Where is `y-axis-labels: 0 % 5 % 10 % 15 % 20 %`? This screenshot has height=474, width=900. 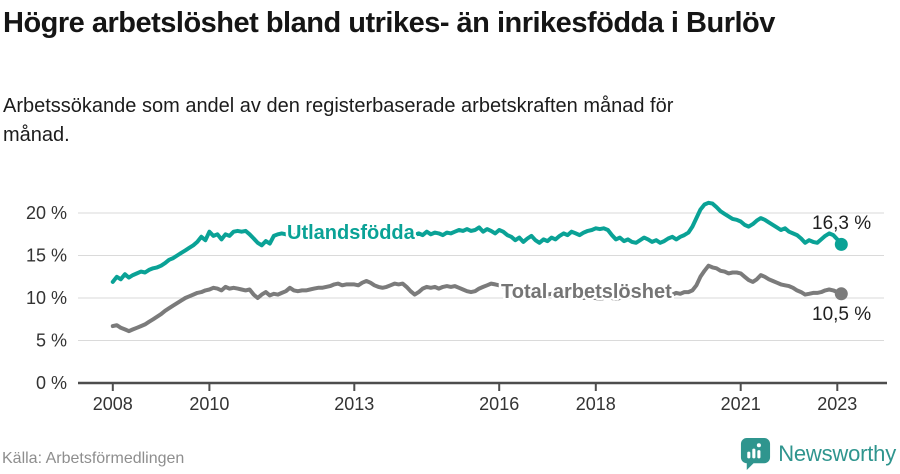
y-axis-labels: 0 % 5 % 10 % 15 % 20 % is located at coordinates (46, 298).